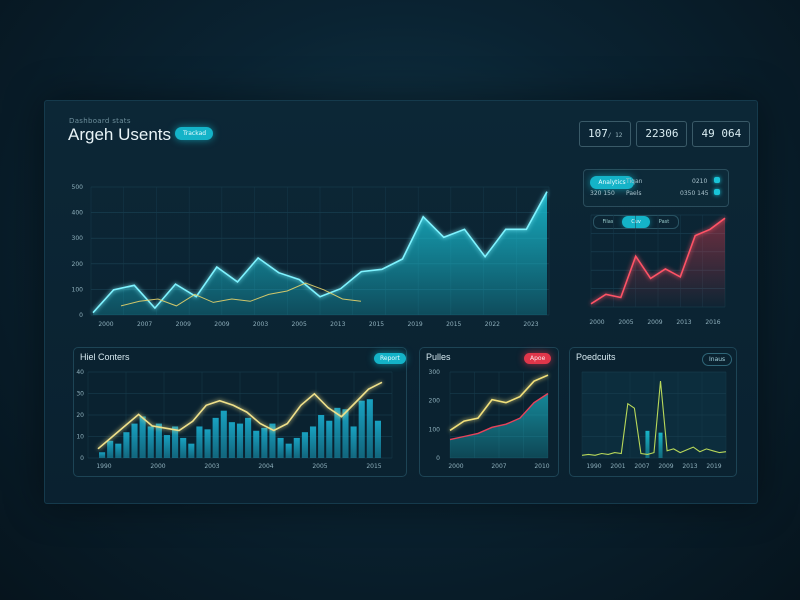 The height and width of the screenshot is (600, 800). What do you see at coordinates (641, 466) in the screenshot?
I see `x-tick-label: 2007` at bounding box center [641, 466].